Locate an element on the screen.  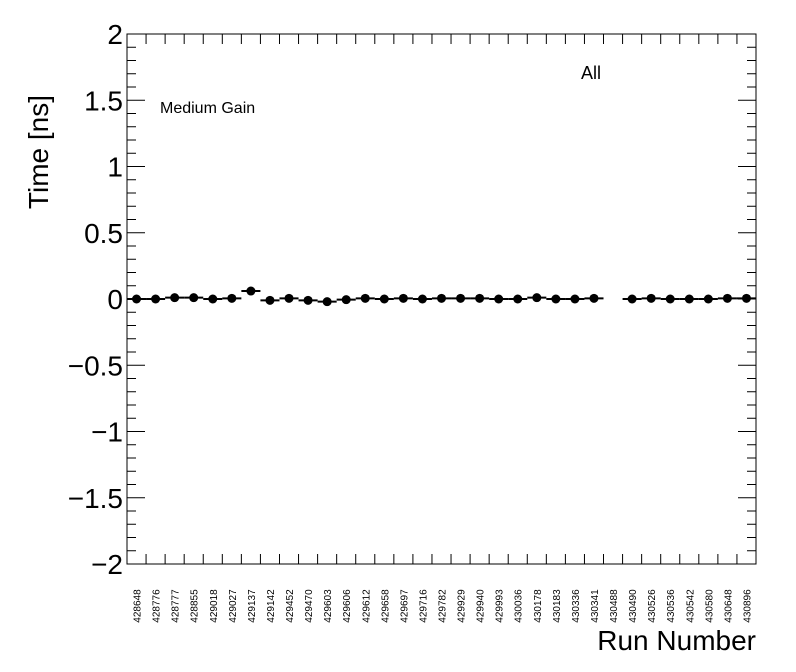
x-tick-label: 430896 is located at coordinates (747, 606).